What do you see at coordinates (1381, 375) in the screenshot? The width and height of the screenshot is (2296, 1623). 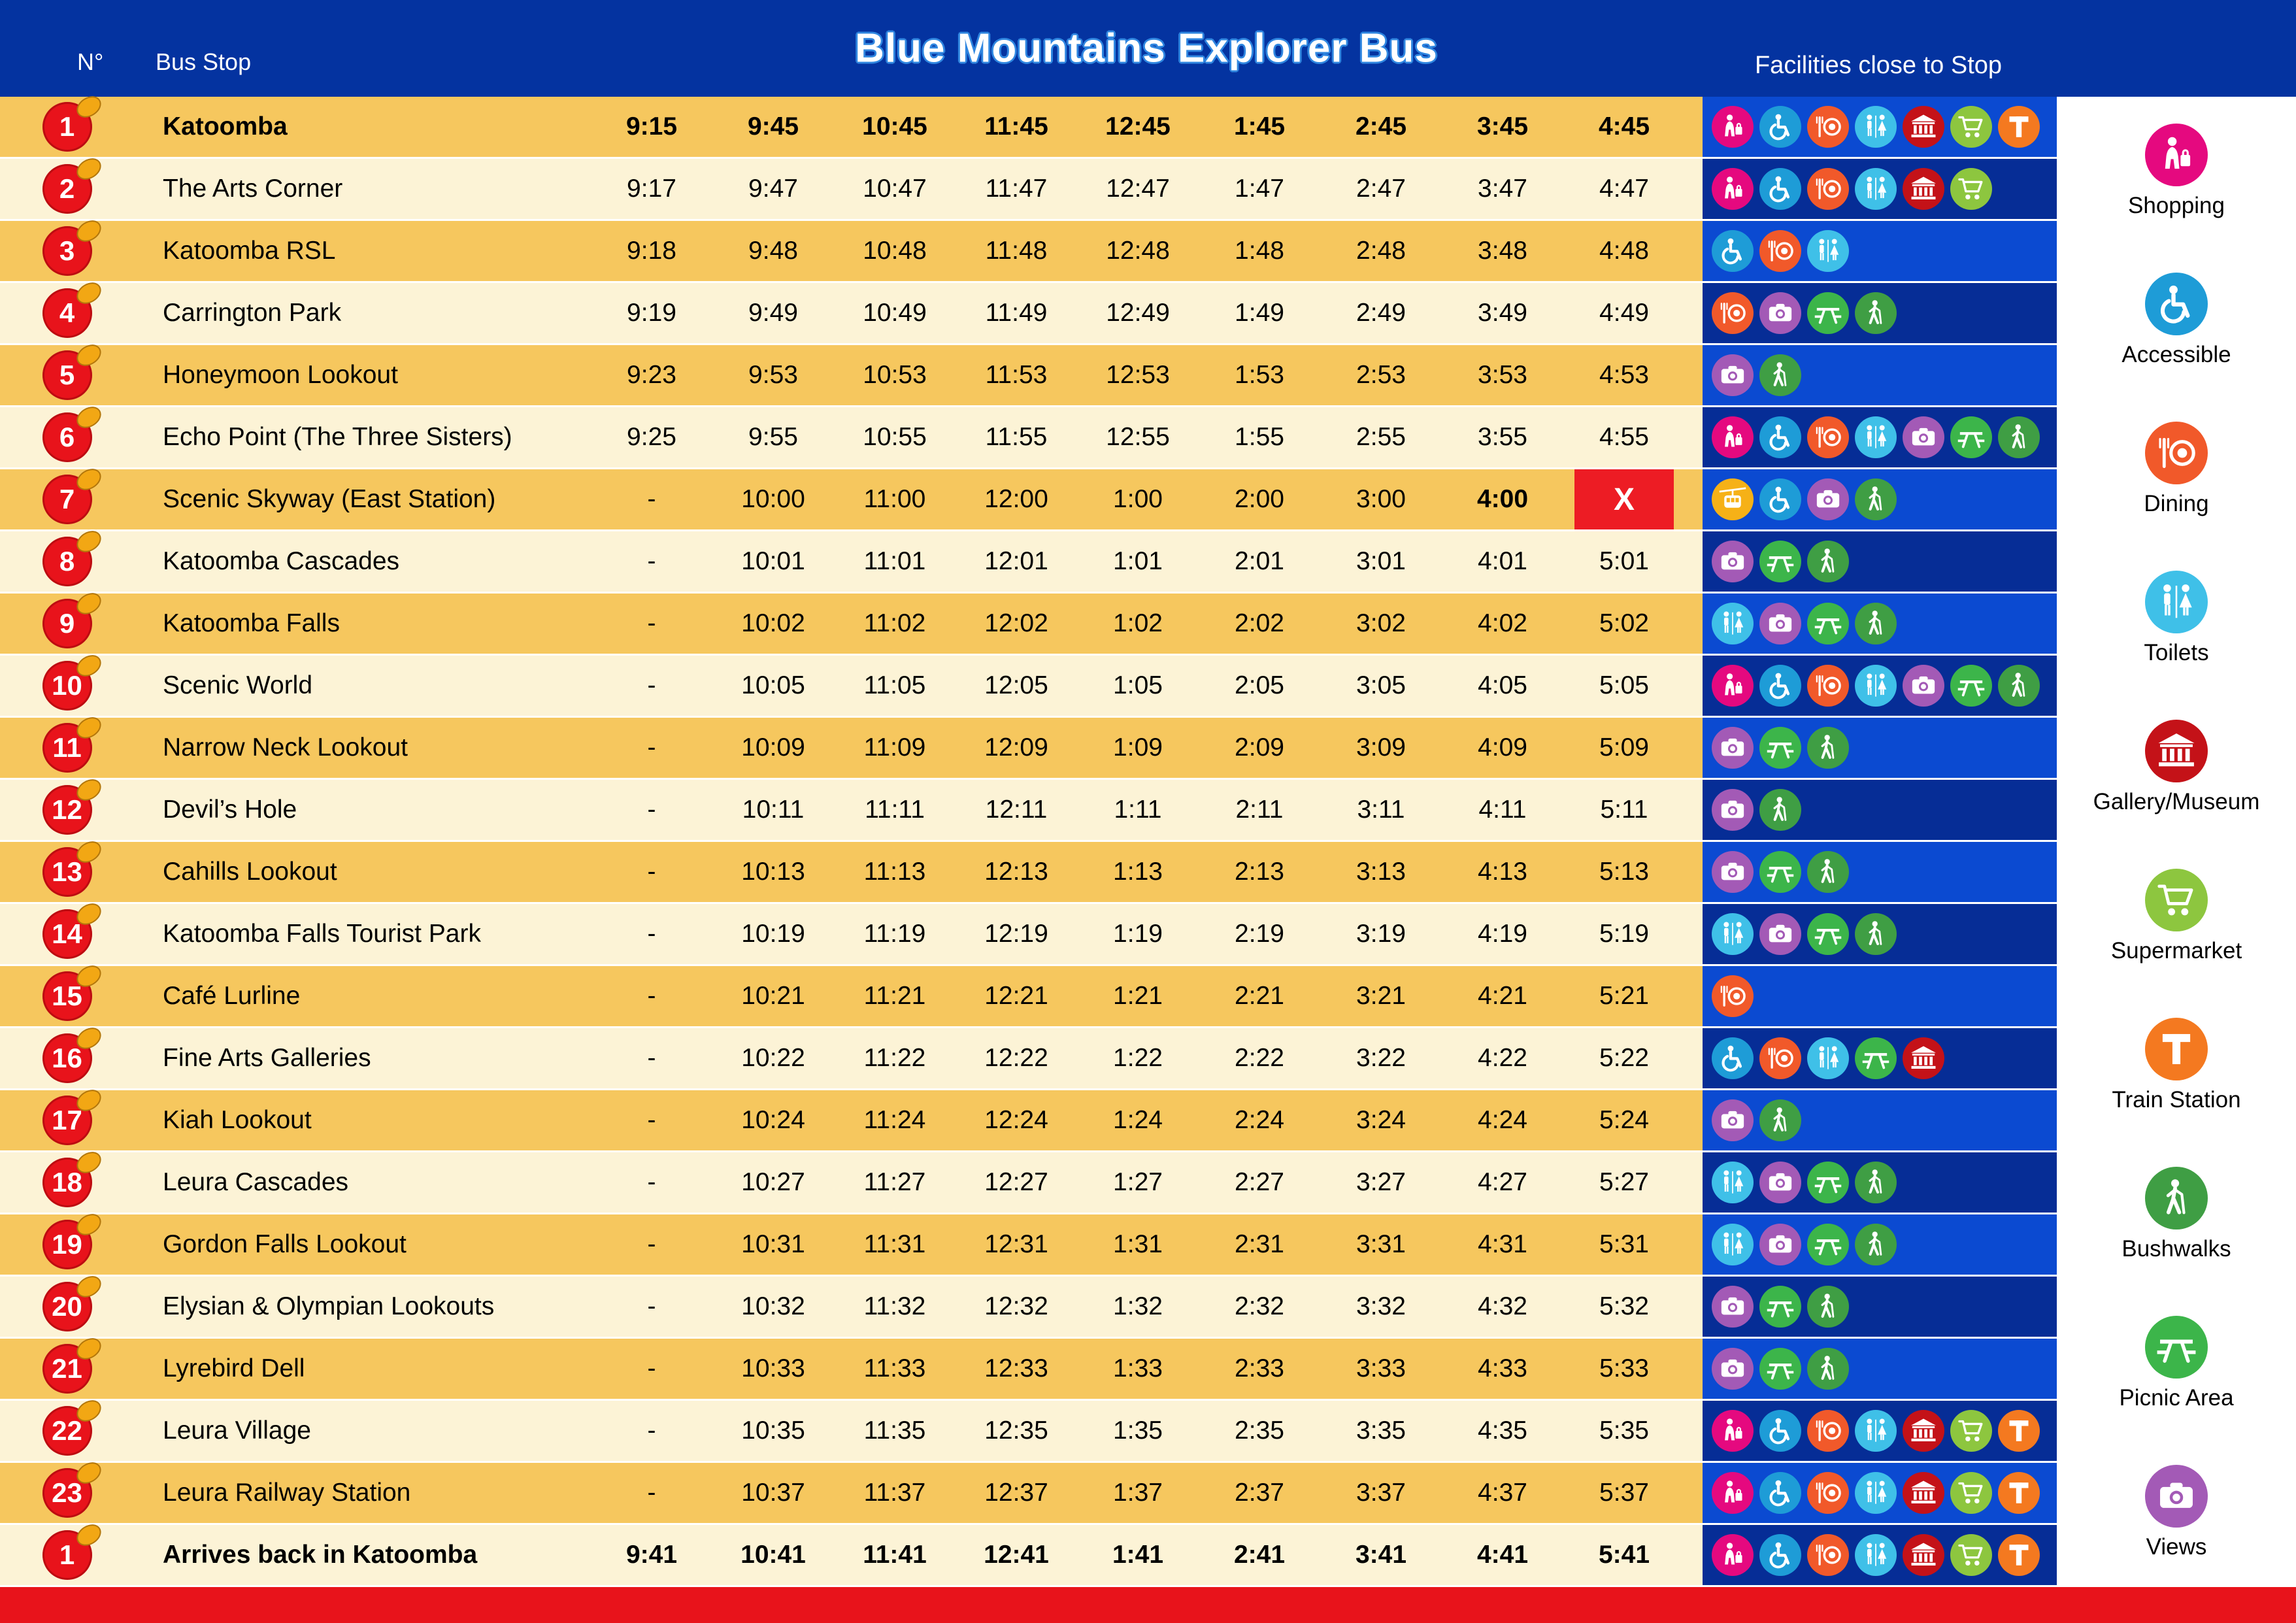 I see `time-cell: 2:53` at bounding box center [1381, 375].